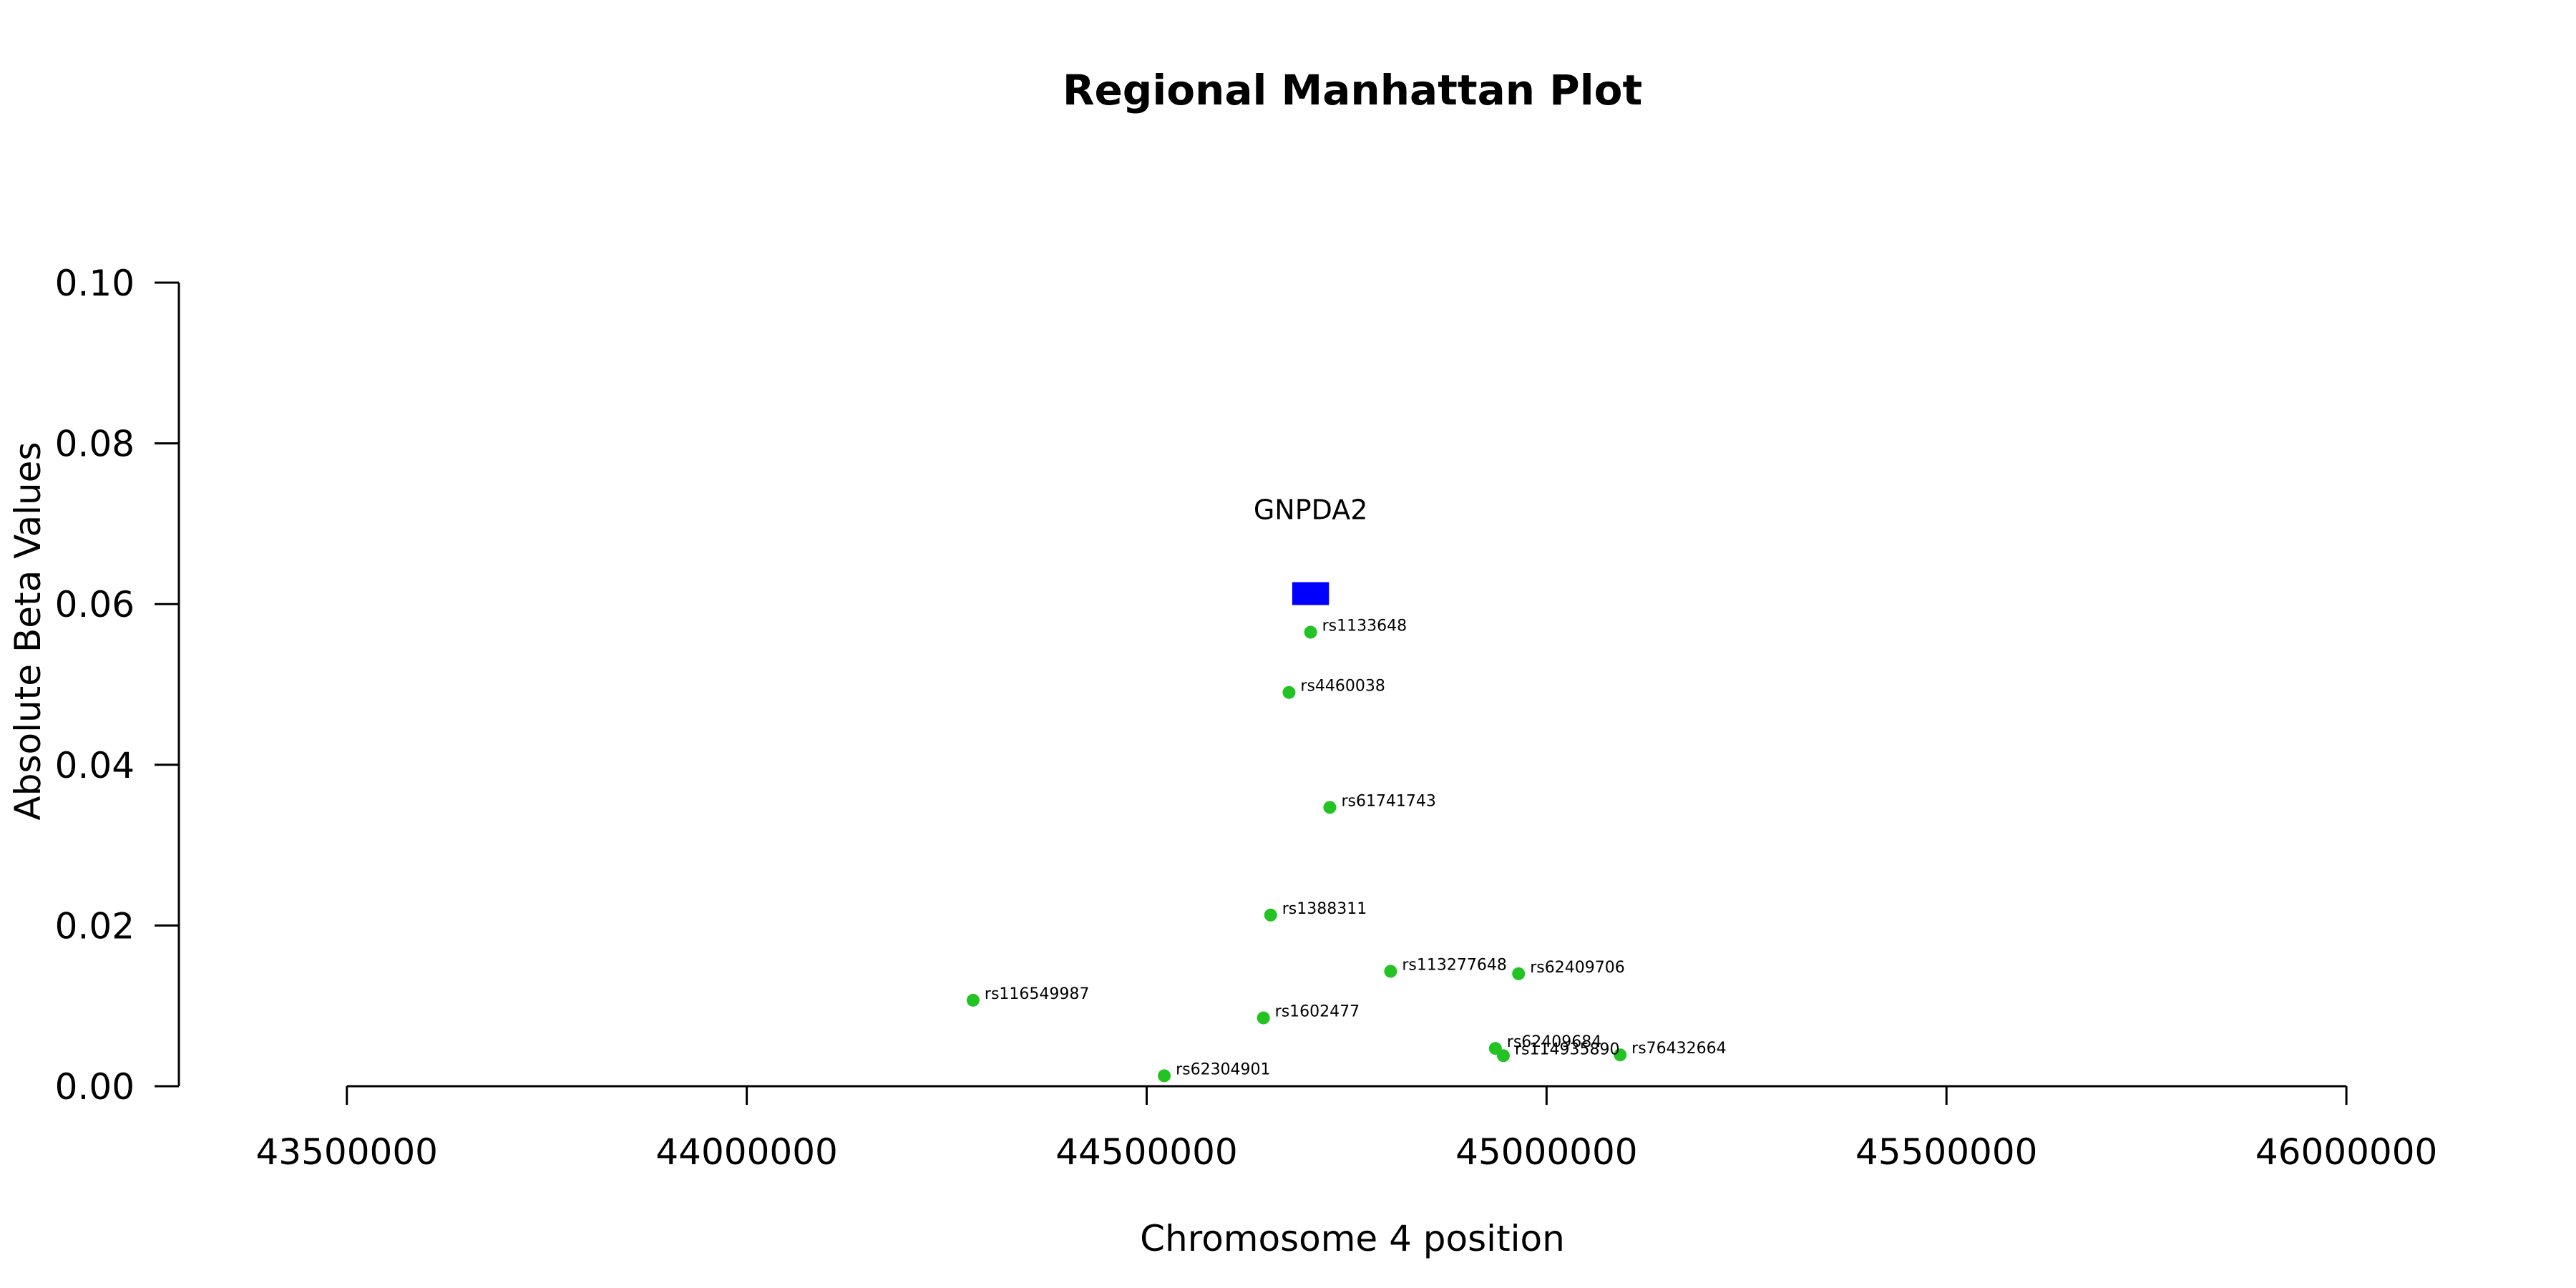  What do you see at coordinates (1946, 1152) in the screenshot?
I see `x-tick-label: 45500000` at bounding box center [1946, 1152].